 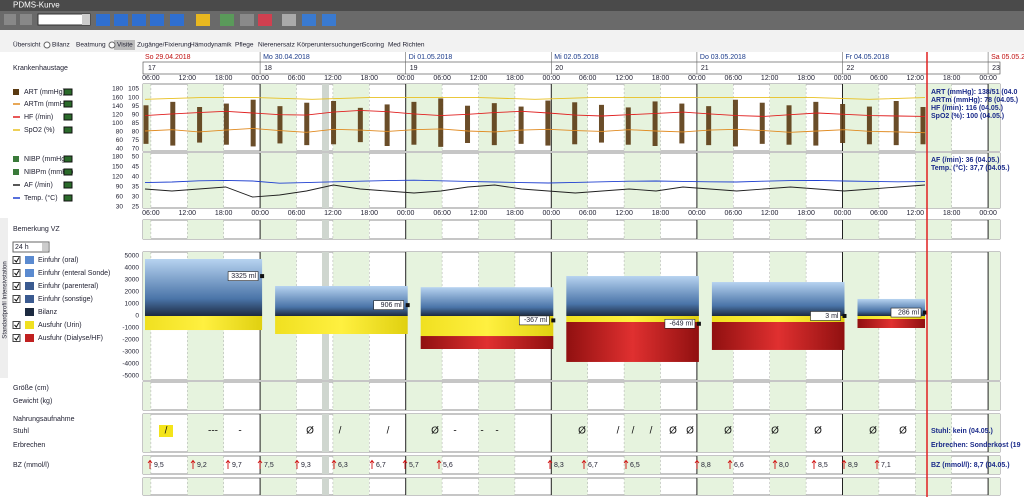 I want to click on tab: Nierenersatz, so click(x=276, y=45).